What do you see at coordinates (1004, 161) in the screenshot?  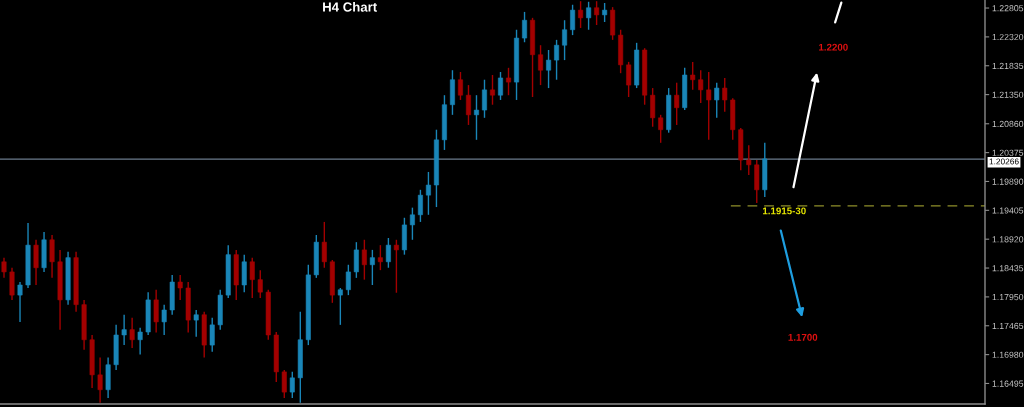 I see `ref-line-label: 1.20266` at bounding box center [1004, 161].